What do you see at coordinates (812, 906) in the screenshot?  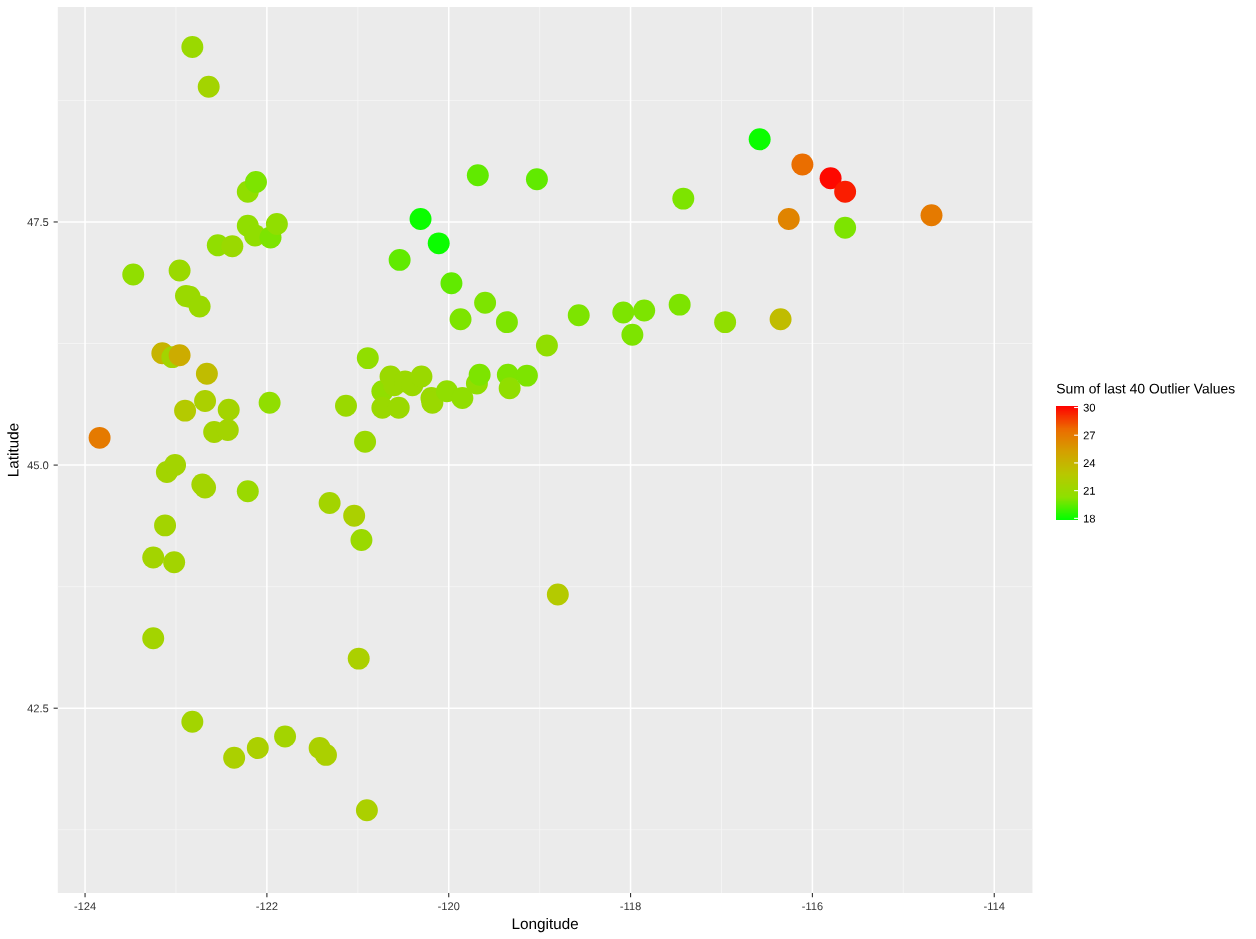 I see `x-tick-label: -116` at bounding box center [812, 906].